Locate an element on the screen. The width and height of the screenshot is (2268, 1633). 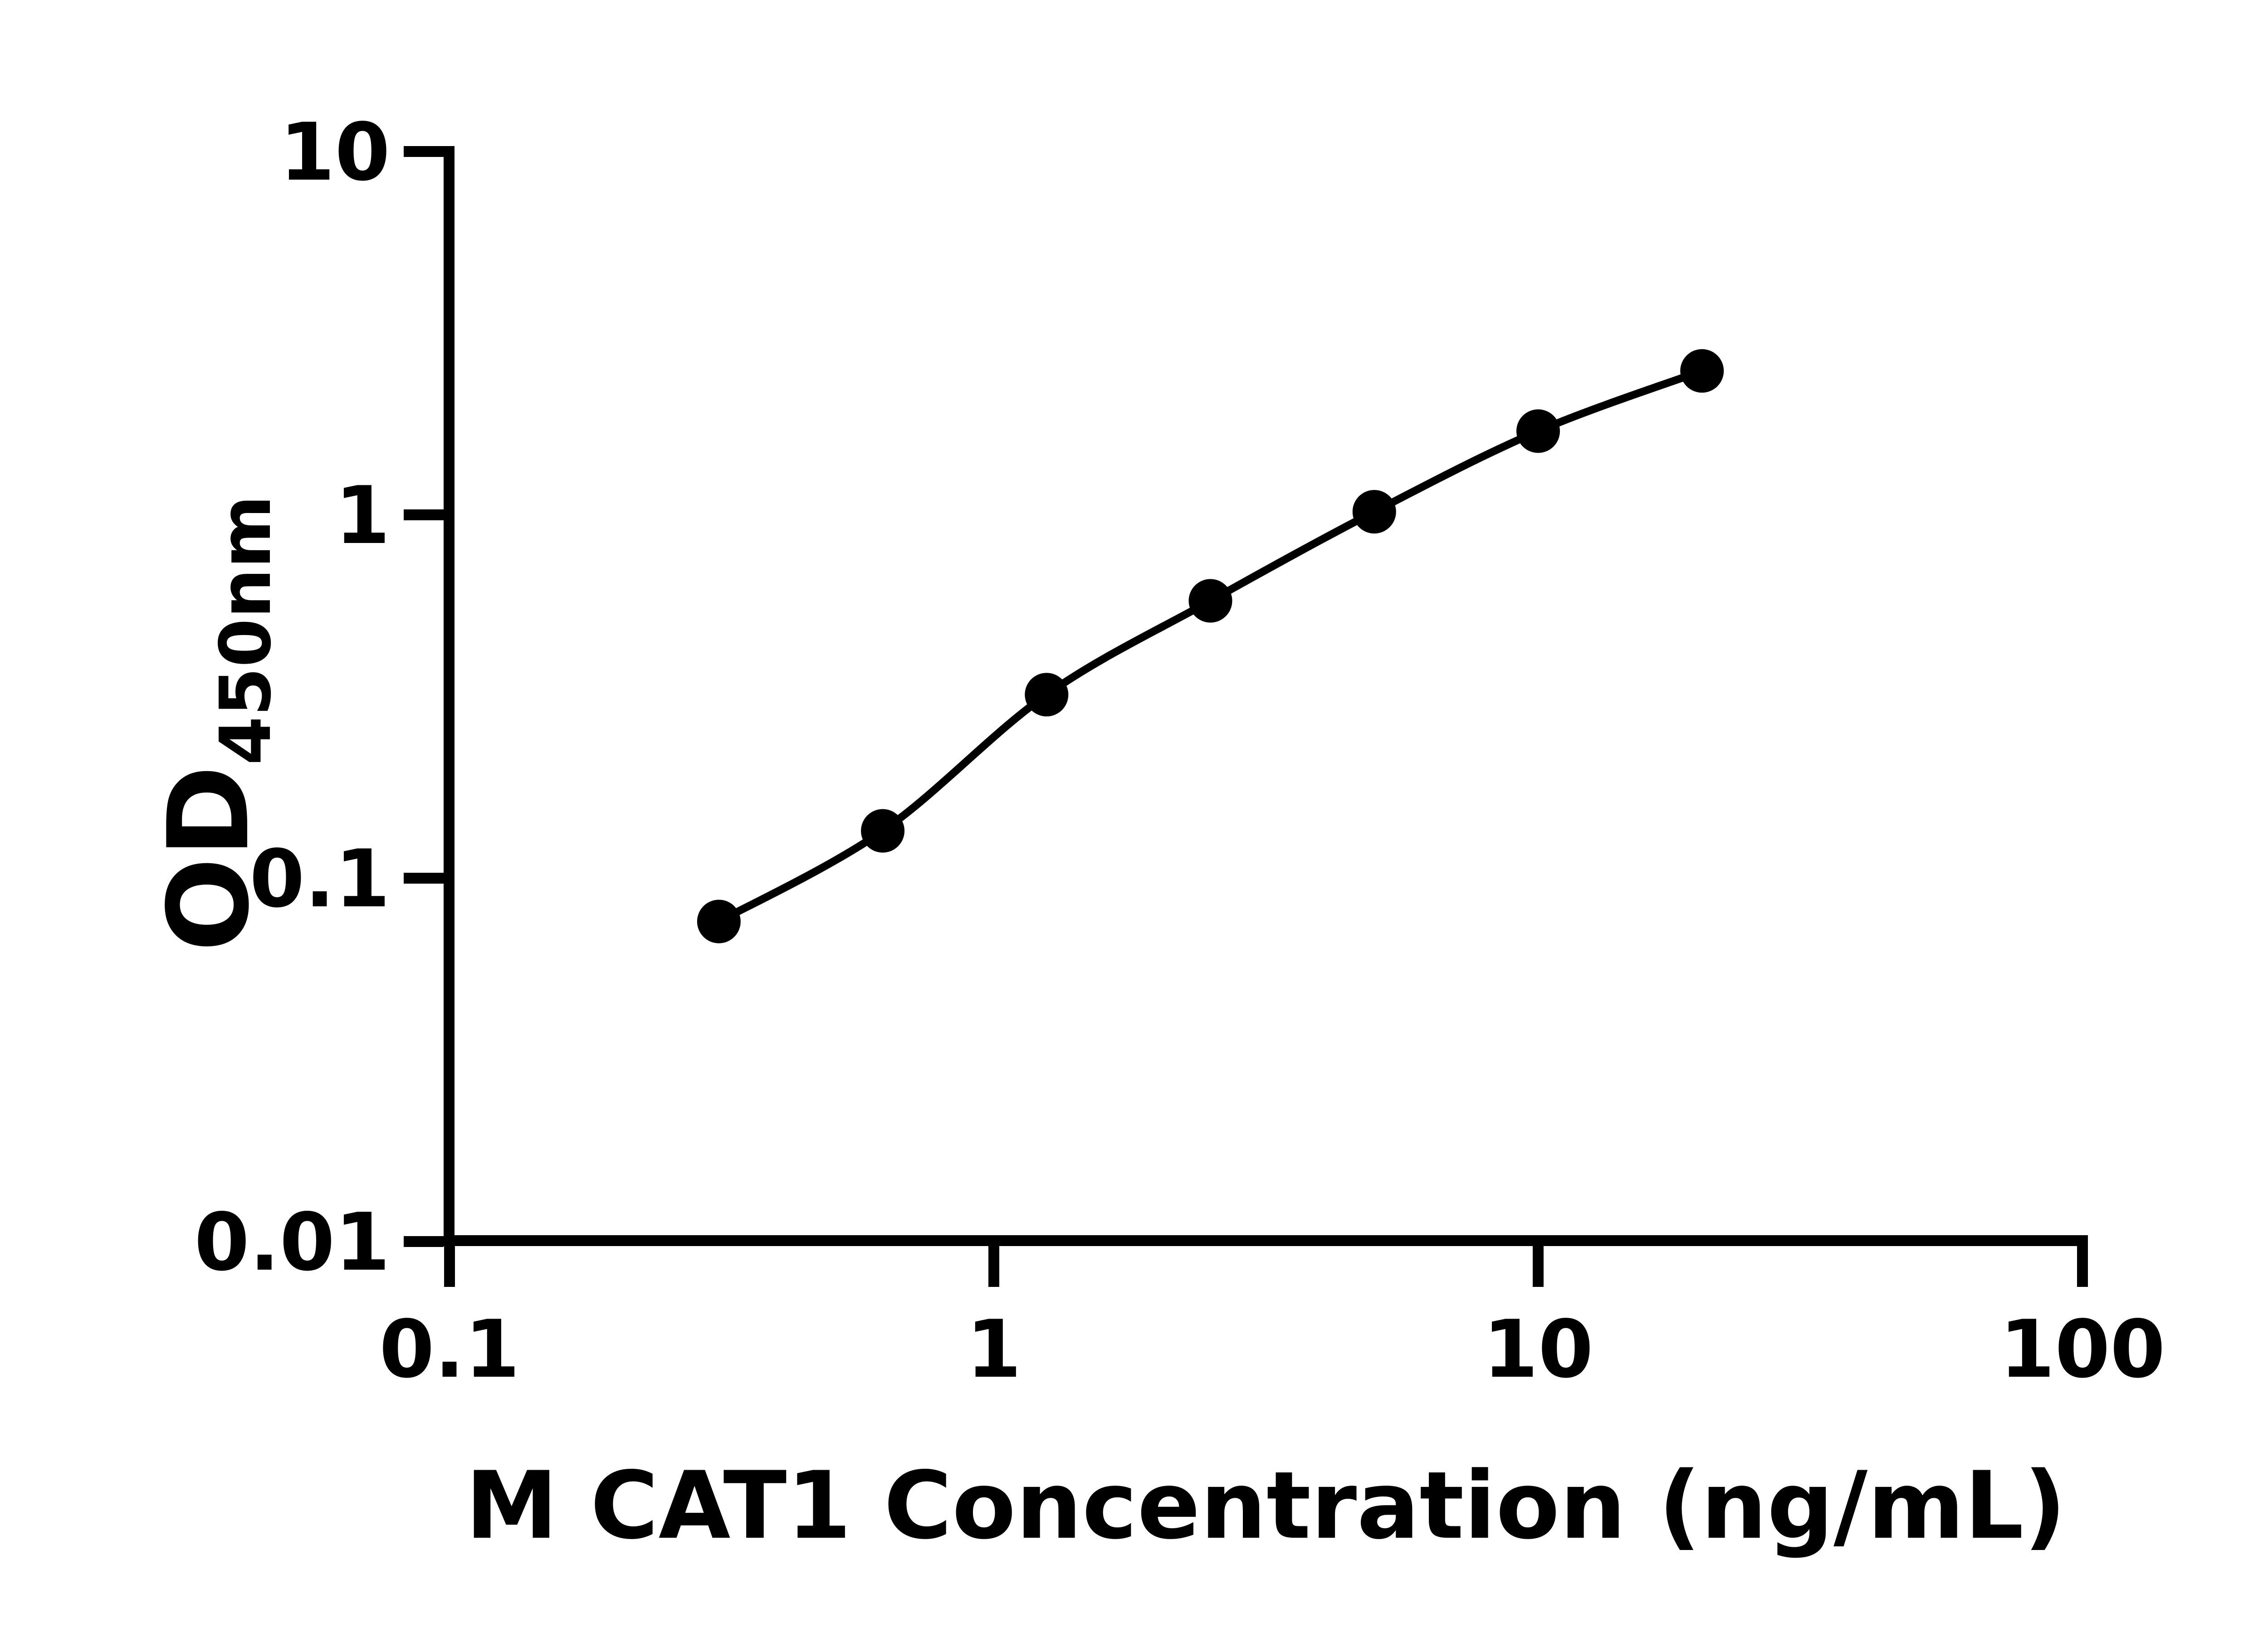
y-tick-label: 10 is located at coordinates (334, 153).